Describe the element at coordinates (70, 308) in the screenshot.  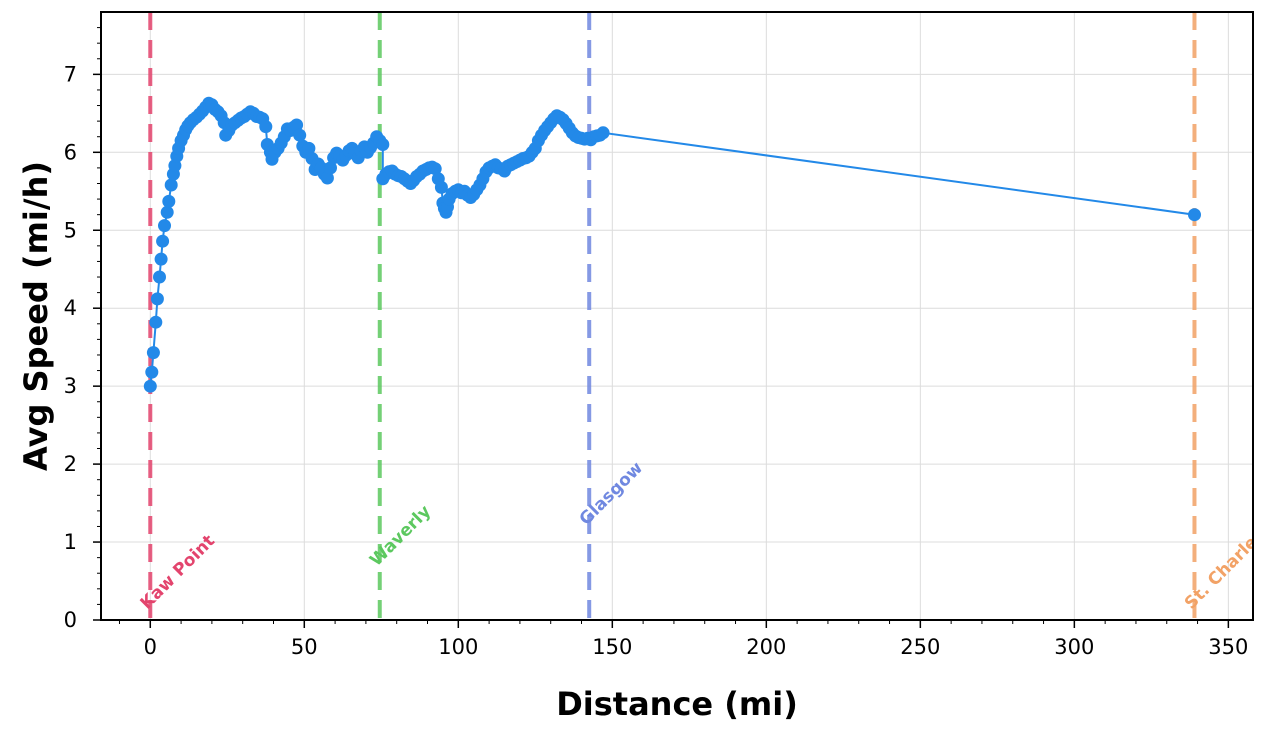
I see `y-tick-label: 4` at that location.